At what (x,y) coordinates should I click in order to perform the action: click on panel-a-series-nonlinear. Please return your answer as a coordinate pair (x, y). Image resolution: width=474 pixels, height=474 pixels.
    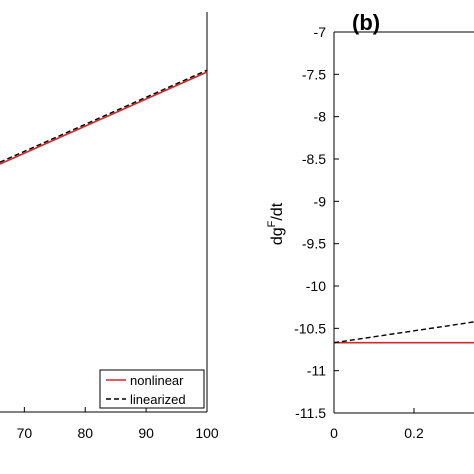
    Looking at the image, I should click on (104, 118).